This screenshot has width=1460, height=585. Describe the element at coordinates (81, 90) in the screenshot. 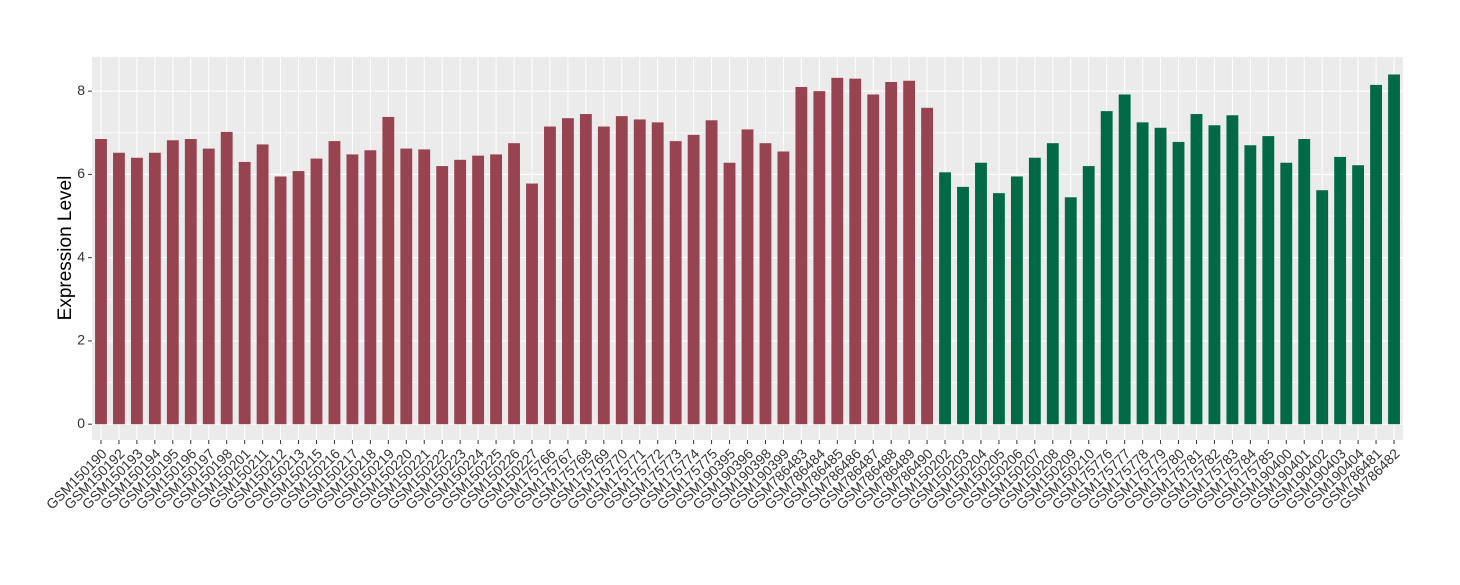

I see `y-tick-label: 8` at that location.